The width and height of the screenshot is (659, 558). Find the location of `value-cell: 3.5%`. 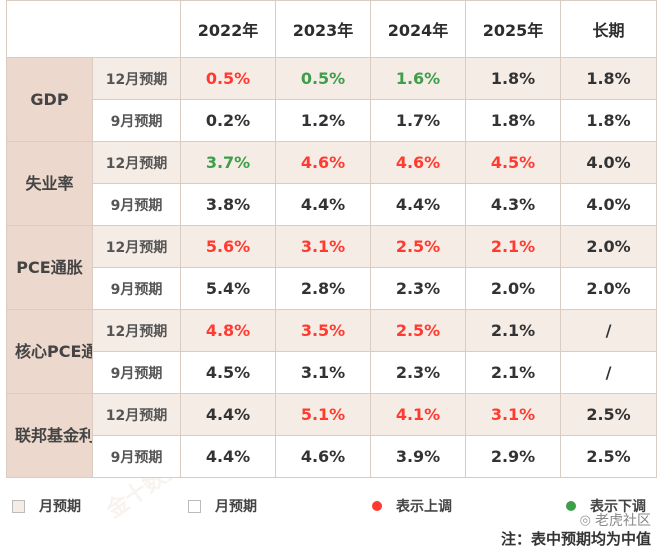

value-cell: 3.5% is located at coordinates (323, 330).